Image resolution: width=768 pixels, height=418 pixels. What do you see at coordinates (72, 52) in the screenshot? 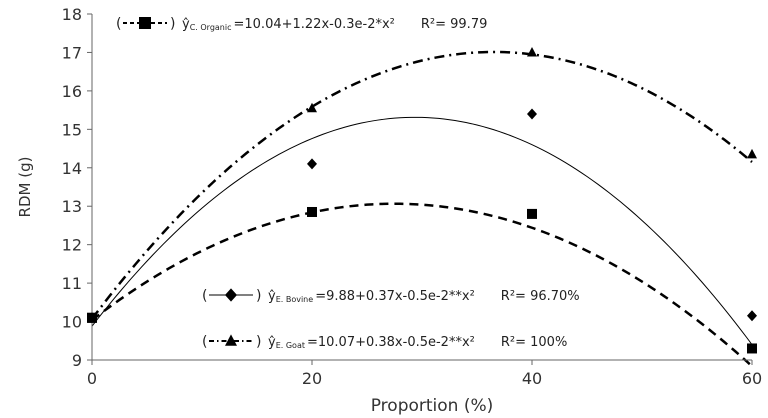
I see `y-tick-label: 17` at bounding box center [72, 52].